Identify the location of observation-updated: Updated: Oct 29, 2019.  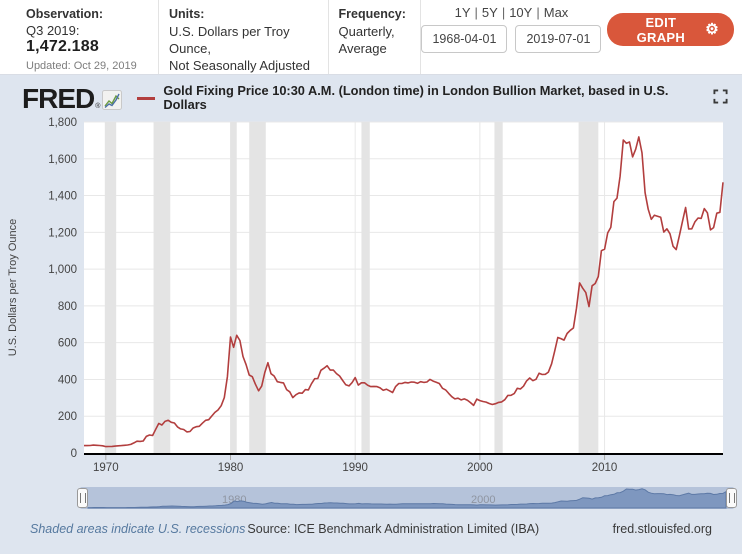
(81, 66).